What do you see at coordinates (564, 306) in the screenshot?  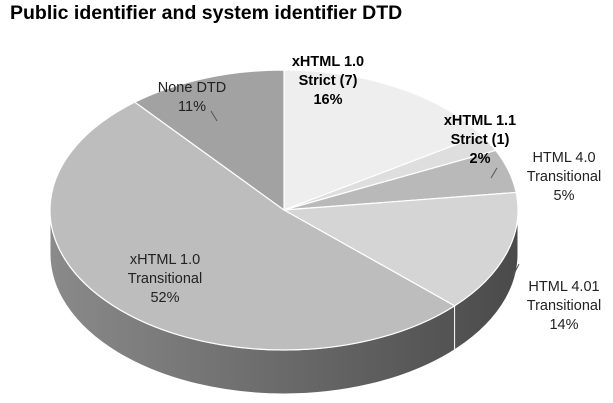 I see `slice-label-3: HTML 4.01 Transitional 14%` at bounding box center [564, 306].